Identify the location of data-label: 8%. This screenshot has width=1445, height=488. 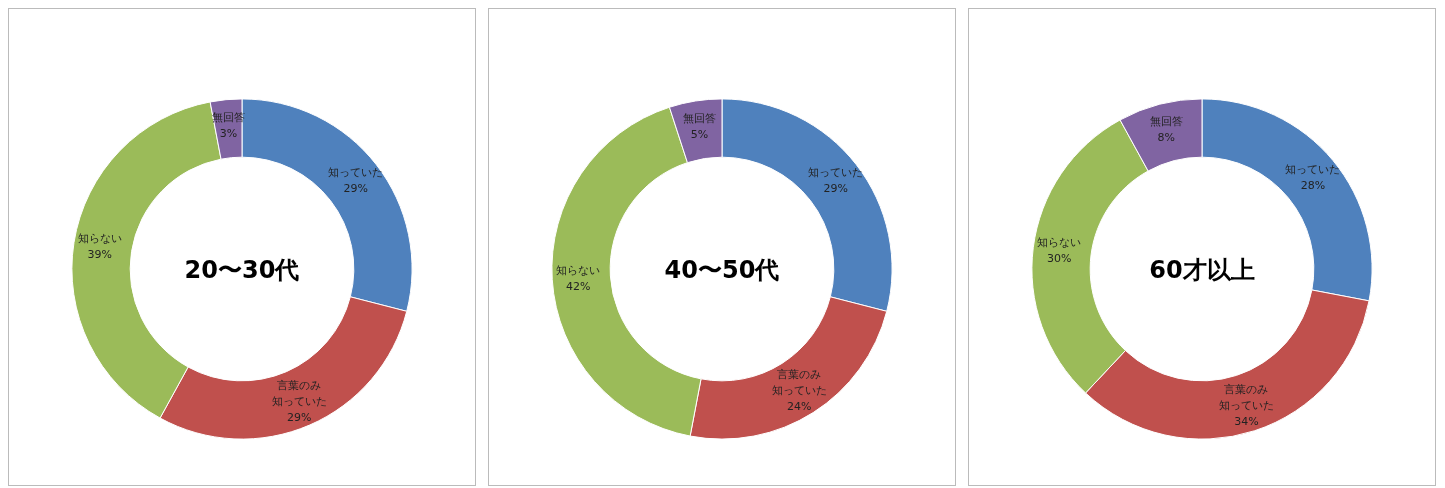
(1166, 138).